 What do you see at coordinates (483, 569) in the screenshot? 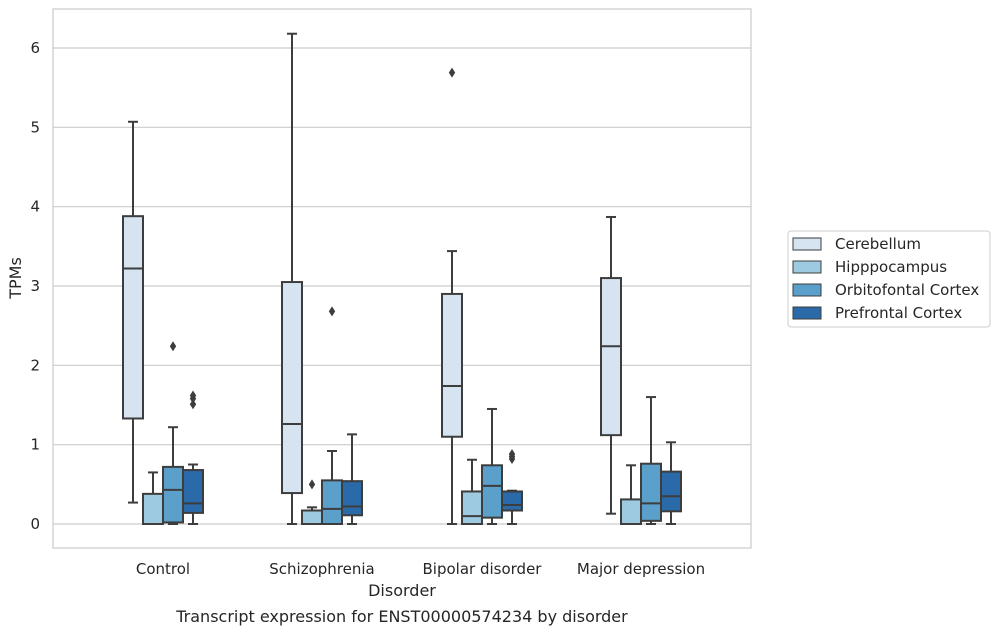
I see `x-tick-label: Bipolar disorder` at bounding box center [483, 569].